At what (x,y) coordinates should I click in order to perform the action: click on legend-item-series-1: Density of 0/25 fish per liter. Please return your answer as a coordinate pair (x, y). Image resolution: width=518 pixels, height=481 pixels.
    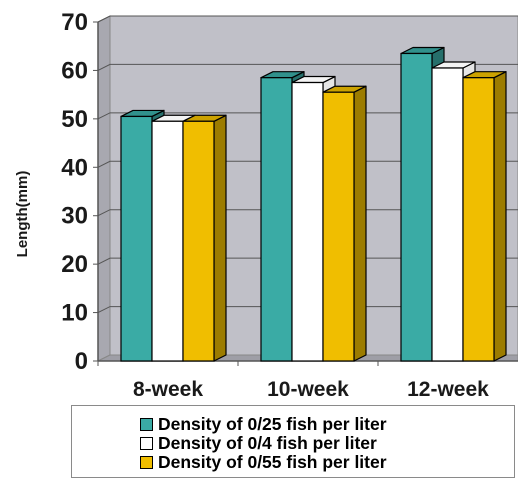
    Looking at the image, I should click on (263, 424).